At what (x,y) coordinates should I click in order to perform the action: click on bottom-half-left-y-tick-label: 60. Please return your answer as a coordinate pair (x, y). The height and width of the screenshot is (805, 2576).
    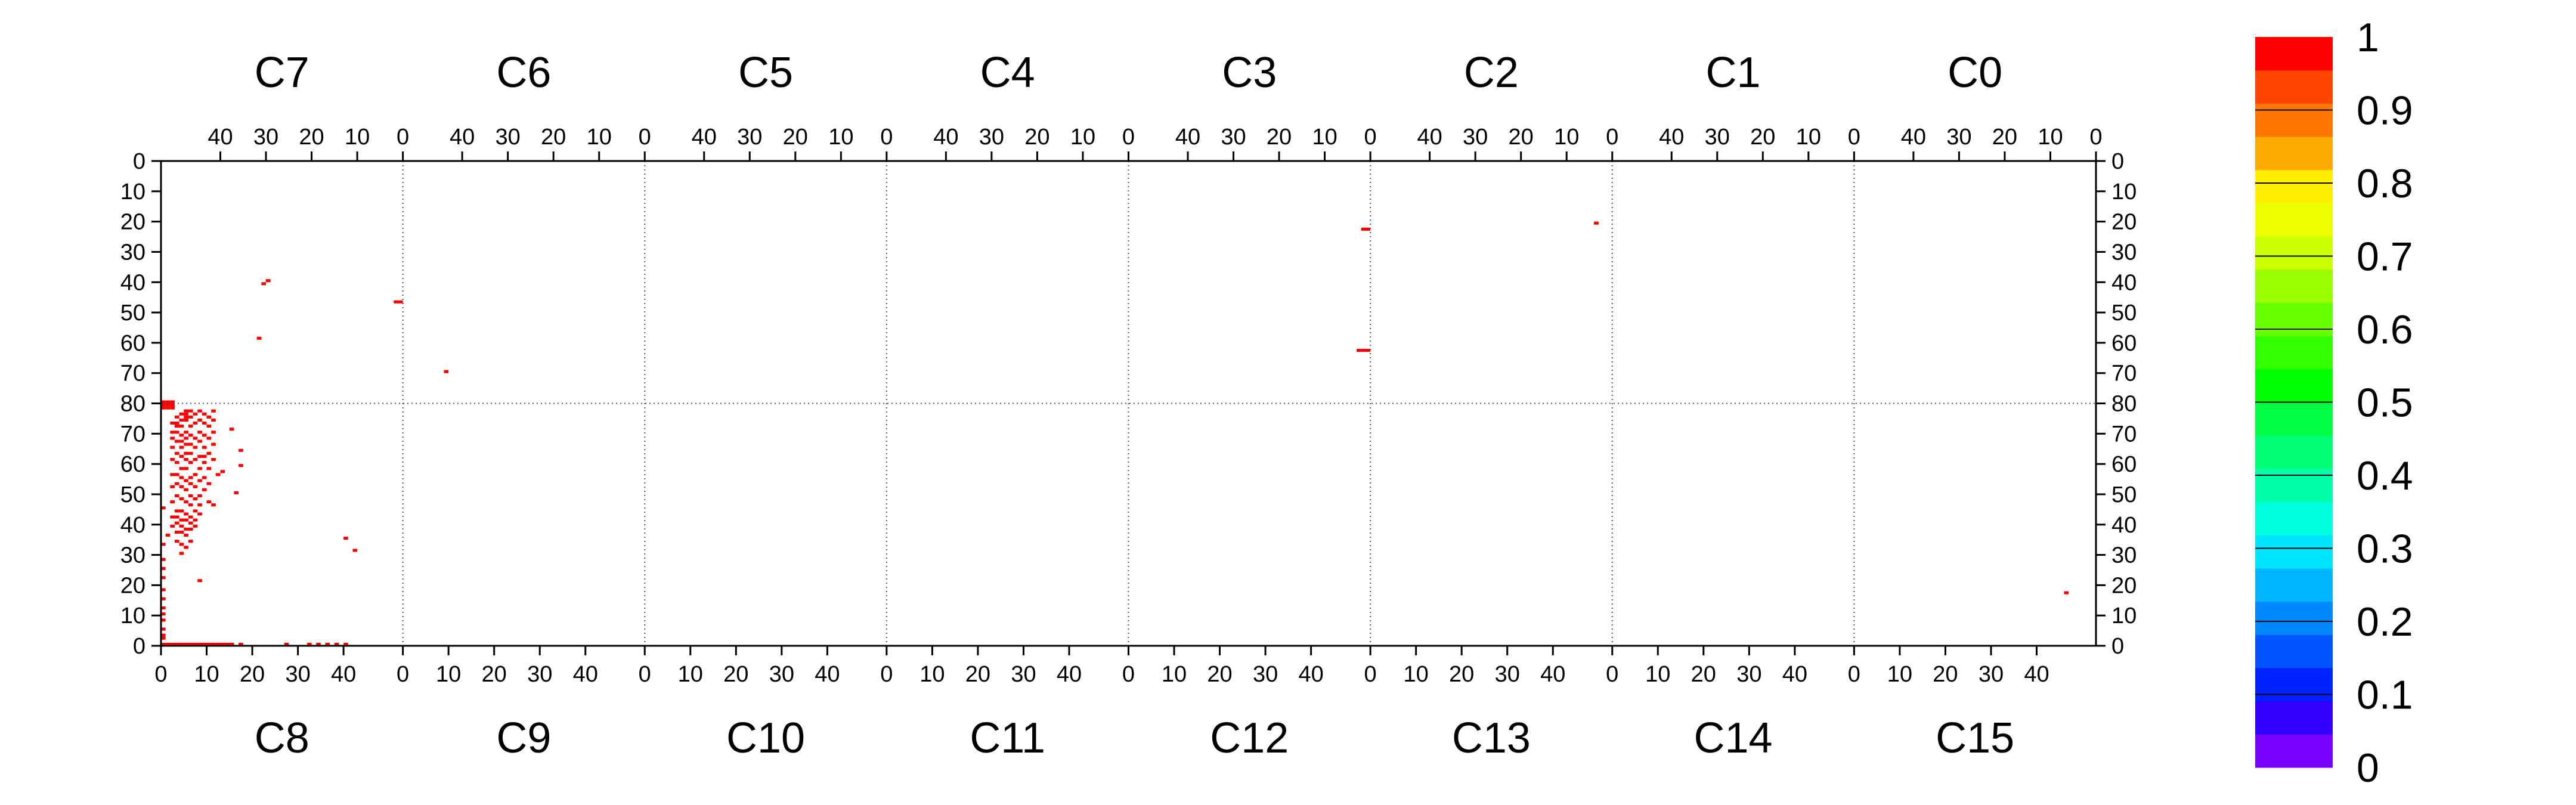
    Looking at the image, I should click on (132, 465).